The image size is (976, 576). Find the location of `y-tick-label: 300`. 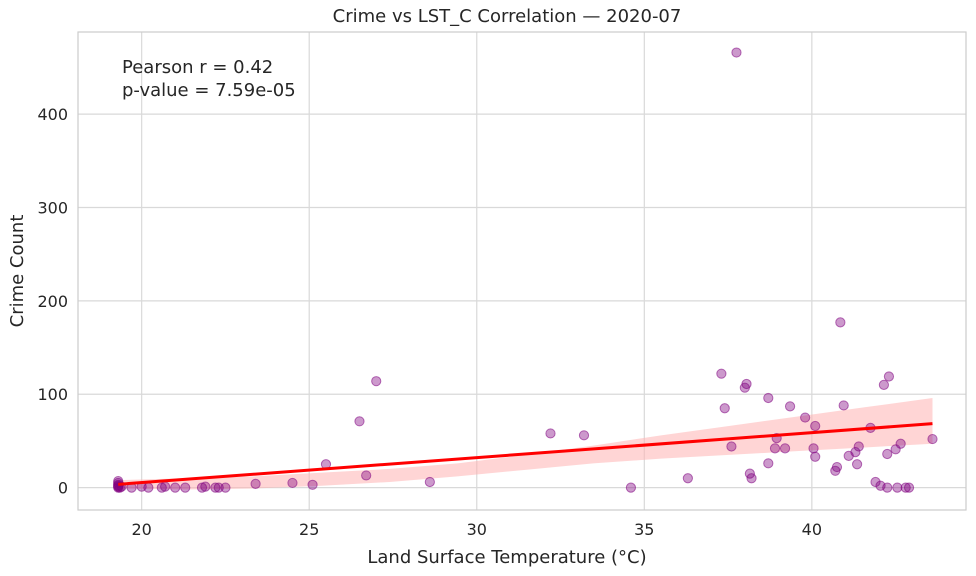

y-tick-label: 300 is located at coordinates (52, 208).